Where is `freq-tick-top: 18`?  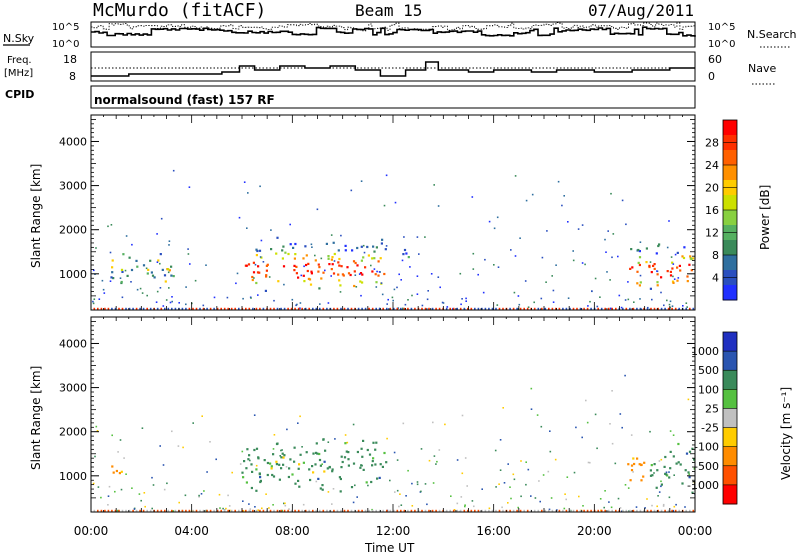 freq-tick-top: 18 is located at coordinates (70, 59).